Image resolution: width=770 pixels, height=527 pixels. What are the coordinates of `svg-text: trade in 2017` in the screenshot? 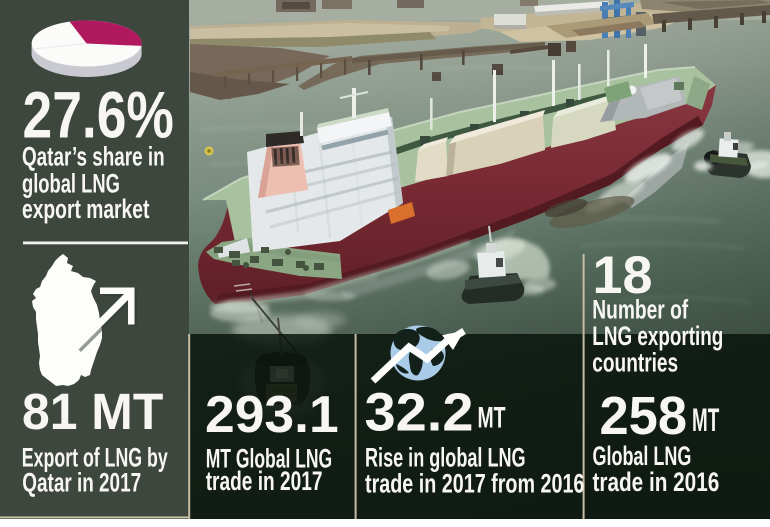 It's located at (264, 481).